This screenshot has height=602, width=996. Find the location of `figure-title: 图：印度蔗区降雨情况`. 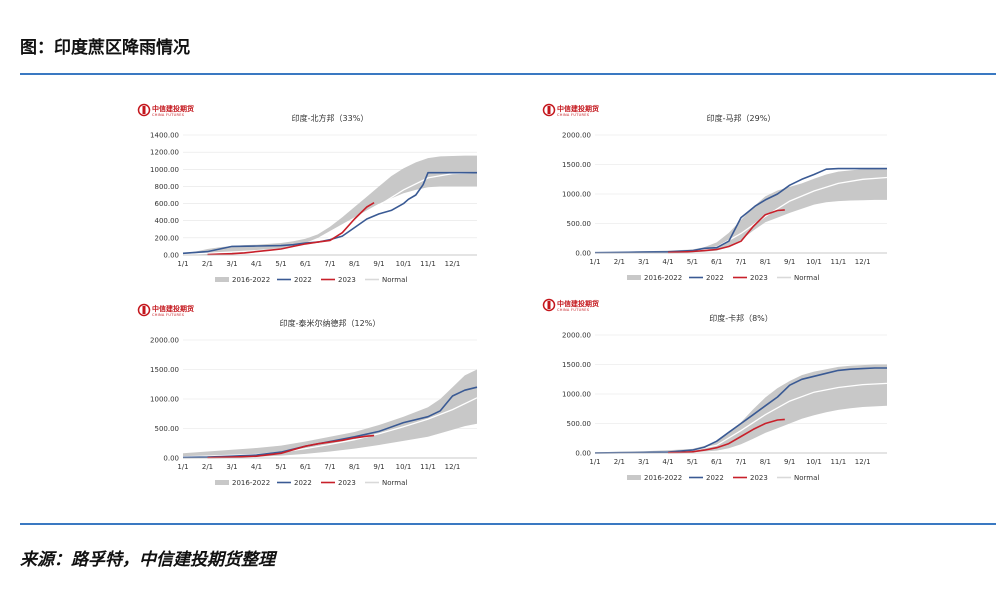

figure-title: 图：印度蔗区降雨情况 is located at coordinates (105, 48).